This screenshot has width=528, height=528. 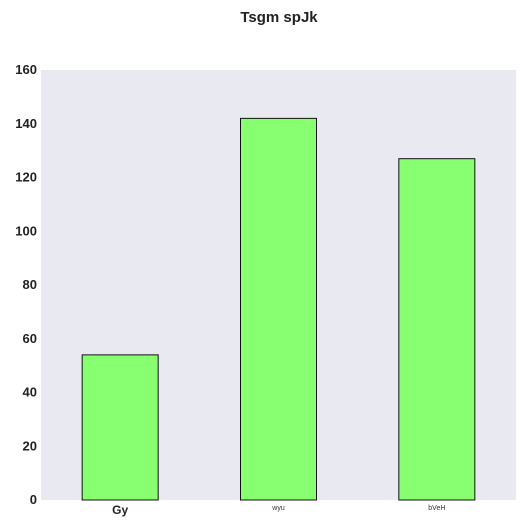 I want to click on y-tick-label: 60, so click(x=30, y=338).